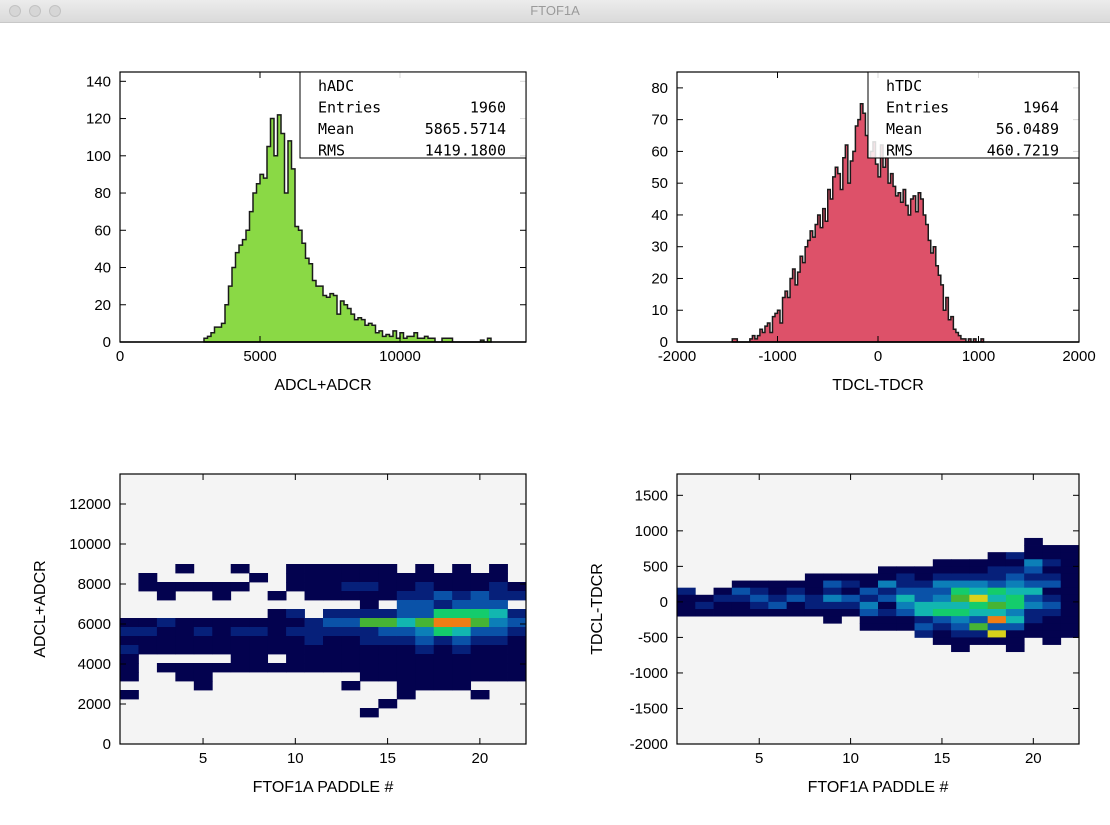  Describe the element at coordinates (659, 247) in the screenshot. I see `y-tick-label: 30` at that location.